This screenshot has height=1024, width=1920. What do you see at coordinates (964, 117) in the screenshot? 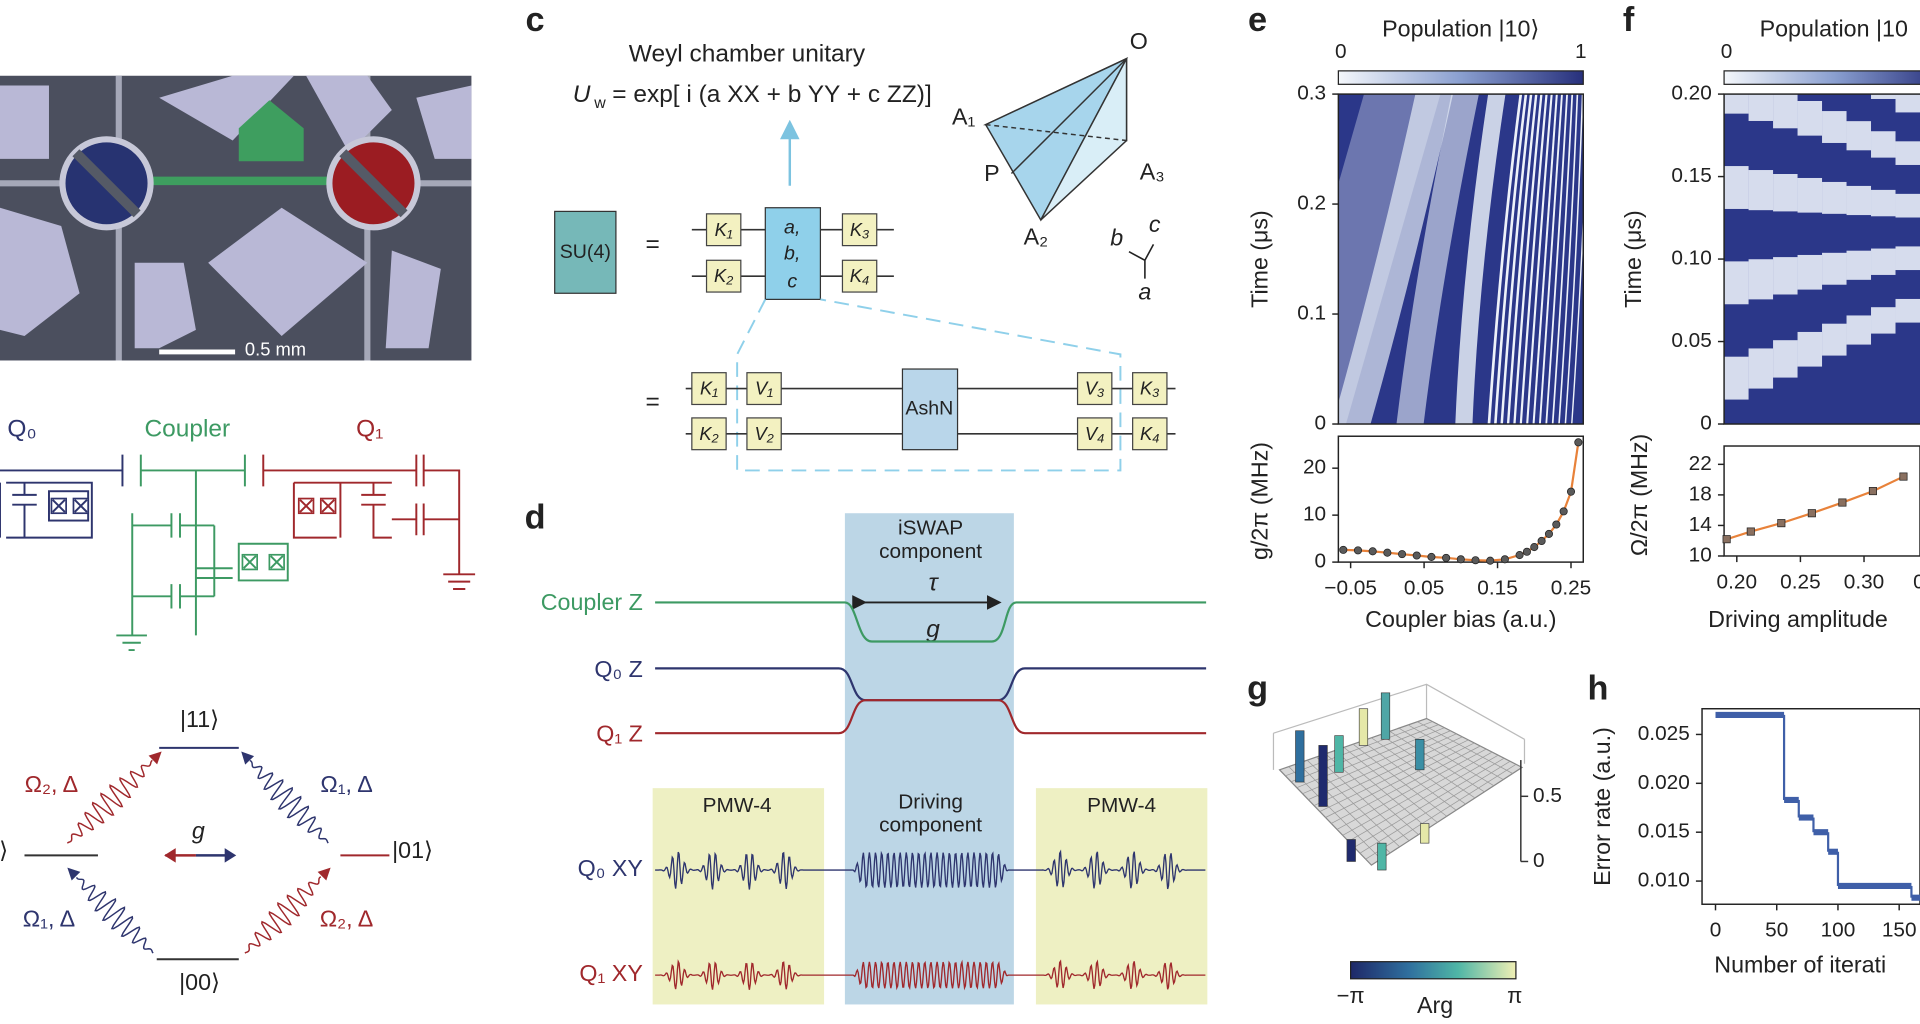
I see `vertex-label: A₁` at bounding box center [964, 117].